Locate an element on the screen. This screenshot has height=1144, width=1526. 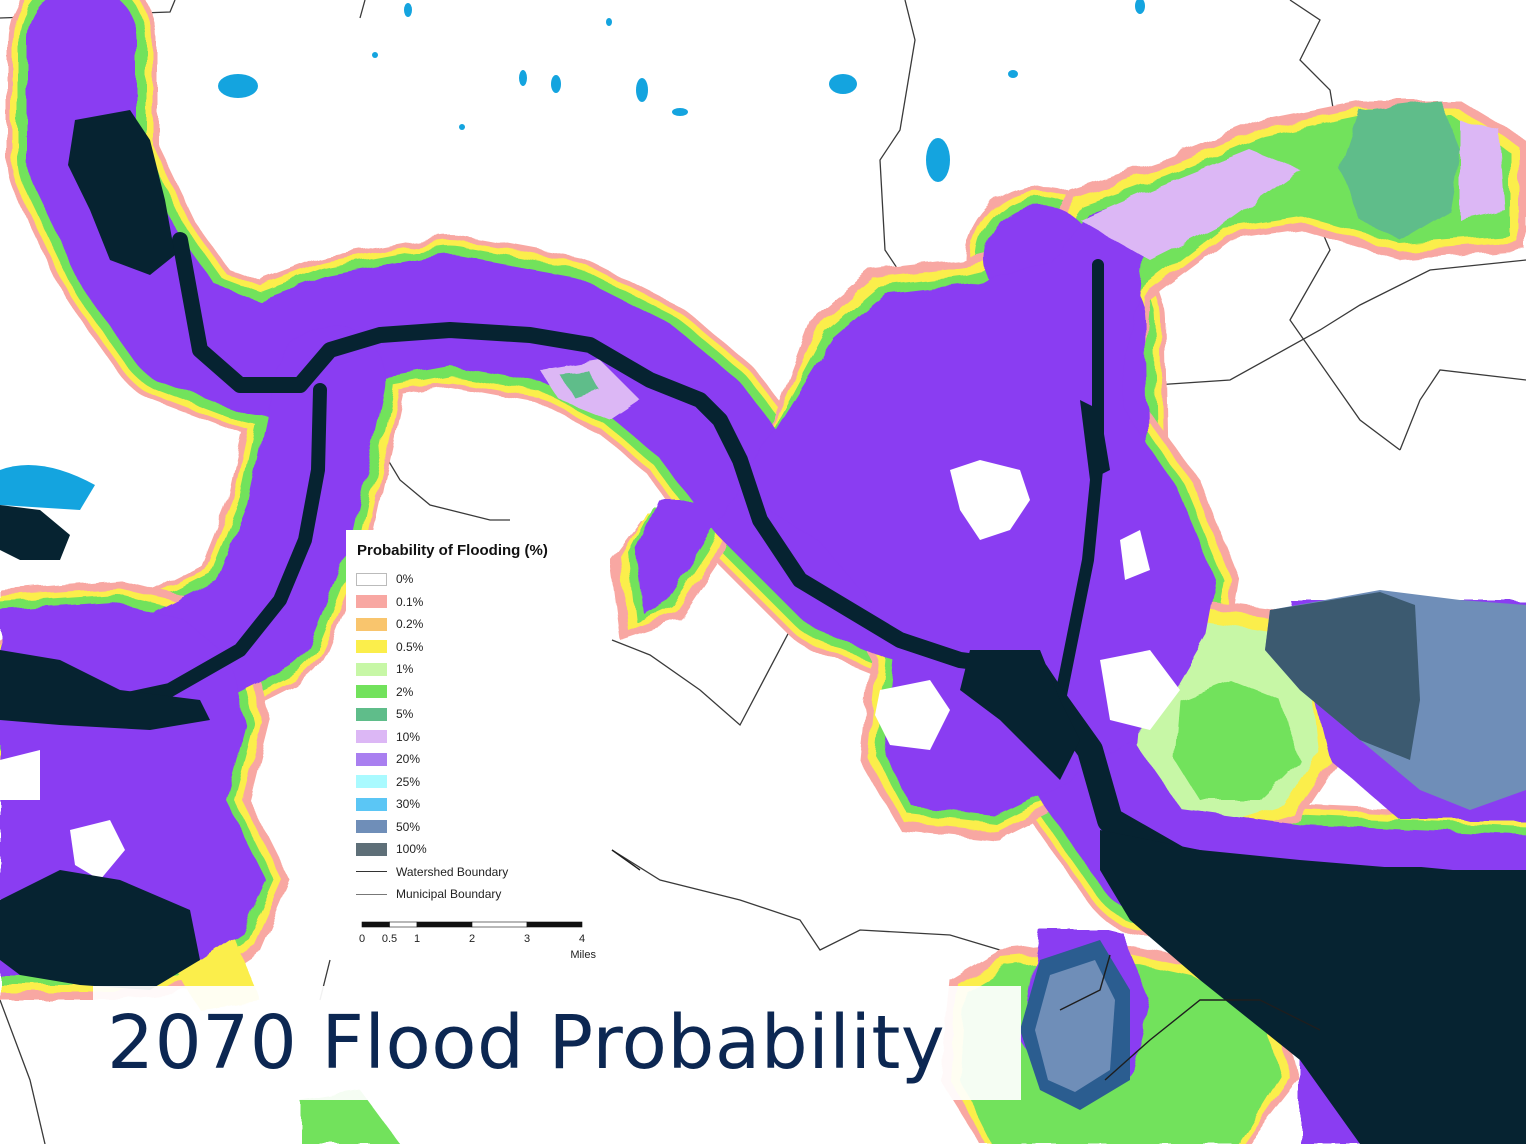
legend-title: Probability of Flooding (%) is located at coordinates (452, 550).